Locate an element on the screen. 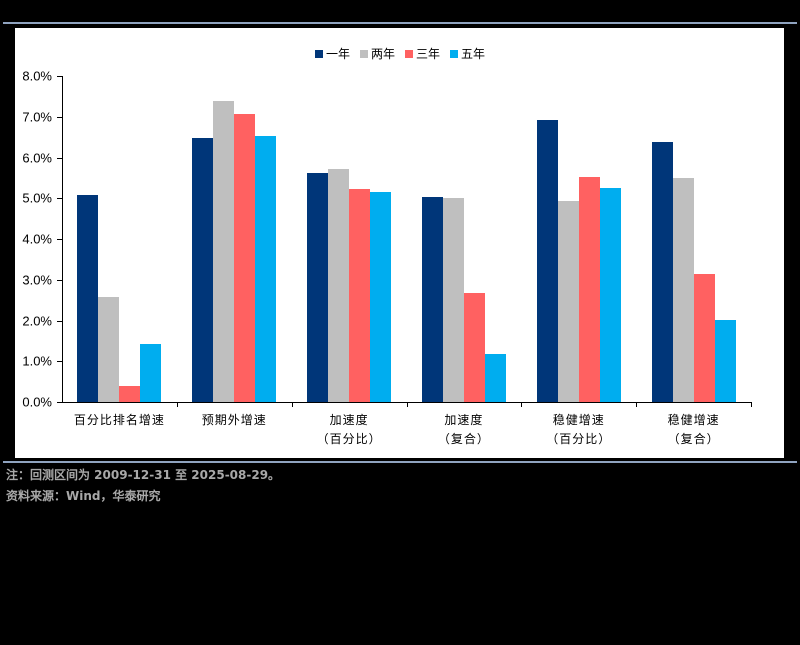  legend-label: 一年 is located at coordinates (337, 54).